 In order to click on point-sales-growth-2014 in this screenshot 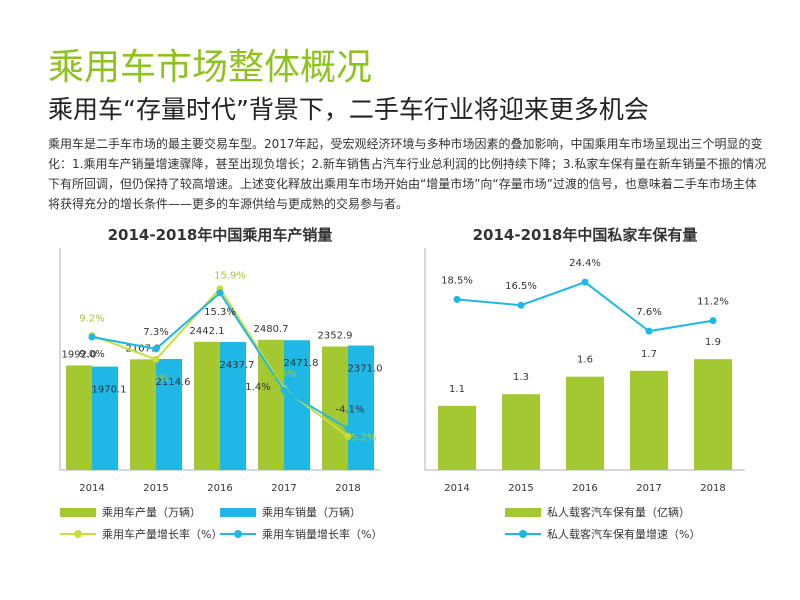, I will do `click(92, 337)`.